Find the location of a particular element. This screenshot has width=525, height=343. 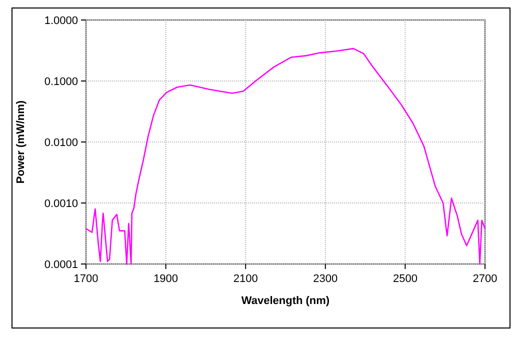

x-tick-label: 2100 is located at coordinates (245, 279).